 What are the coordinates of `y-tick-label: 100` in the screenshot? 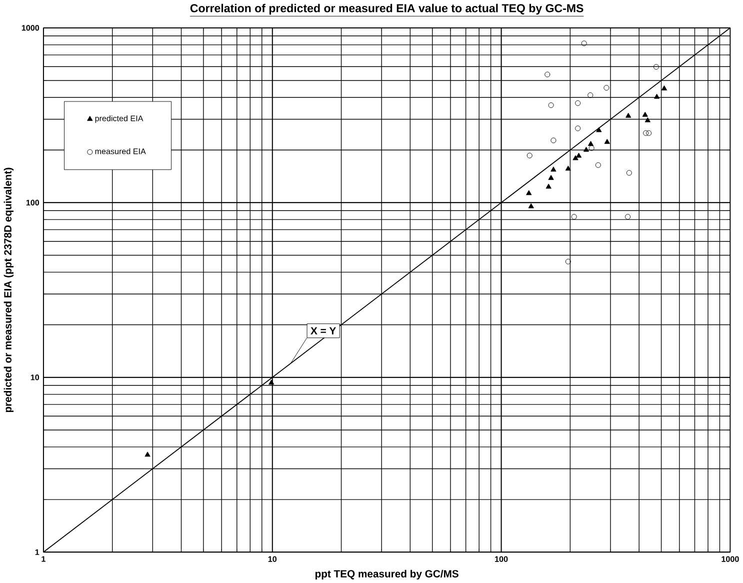 It's located at (33, 203).